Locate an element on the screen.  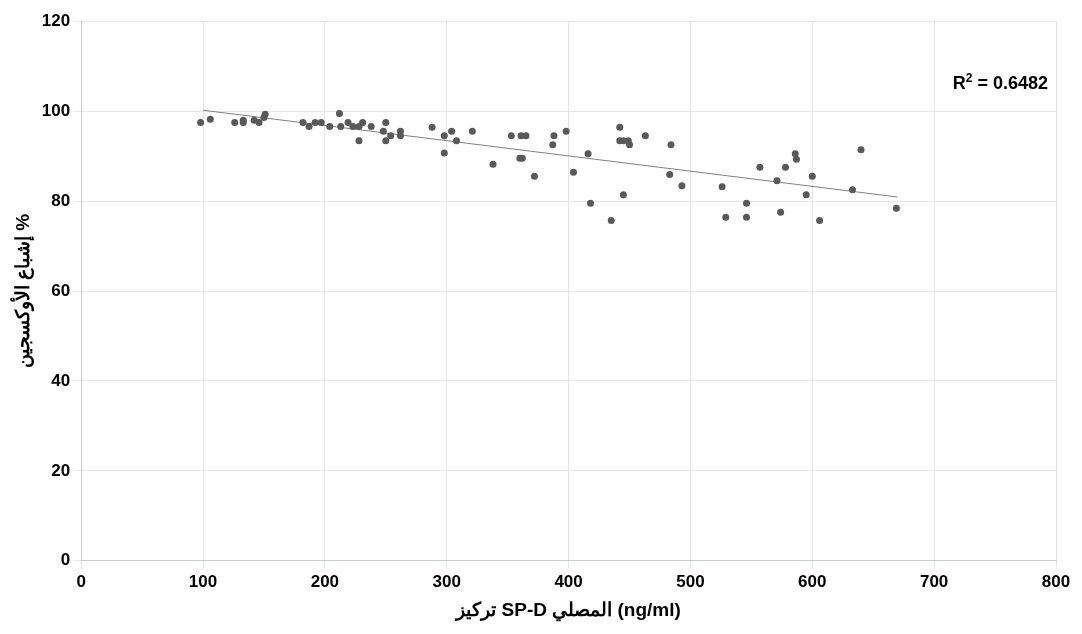
x-tick-label: 0 is located at coordinates (81, 581).